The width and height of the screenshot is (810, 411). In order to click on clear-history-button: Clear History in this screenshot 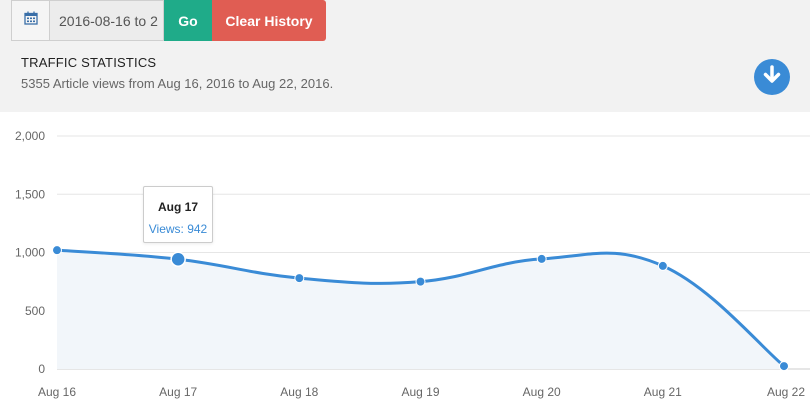, I will do `click(269, 20)`.